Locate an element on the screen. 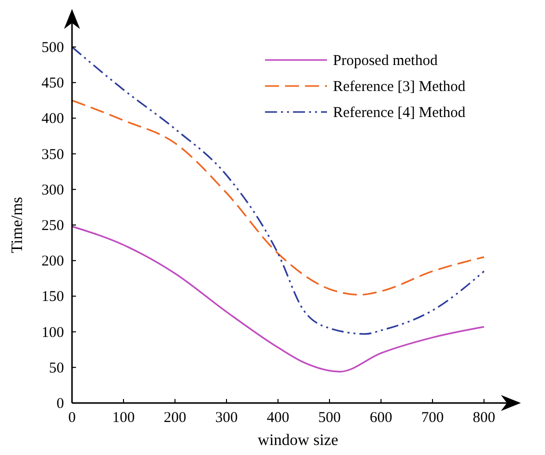 This screenshot has width=545, height=455. legend-label: Reference [3] Method is located at coordinates (399, 87).